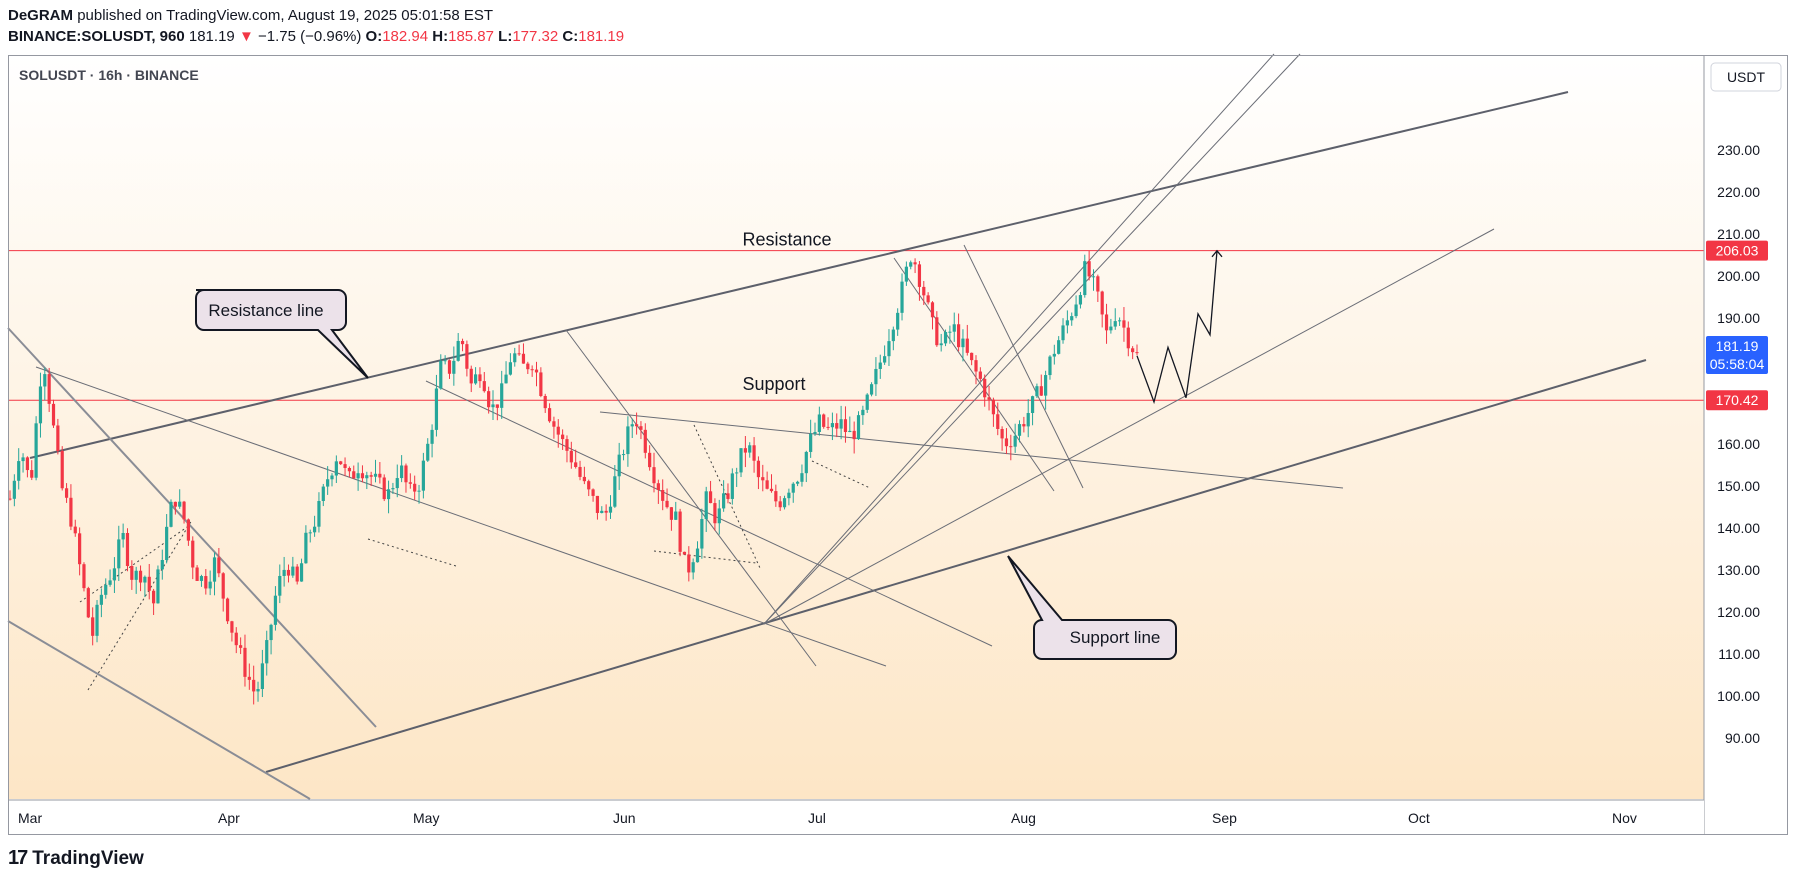 This screenshot has height=882, width=1796. Describe the element at coordinates (1419, 818) in the screenshot. I see `x-tick-label: Oct` at that location.